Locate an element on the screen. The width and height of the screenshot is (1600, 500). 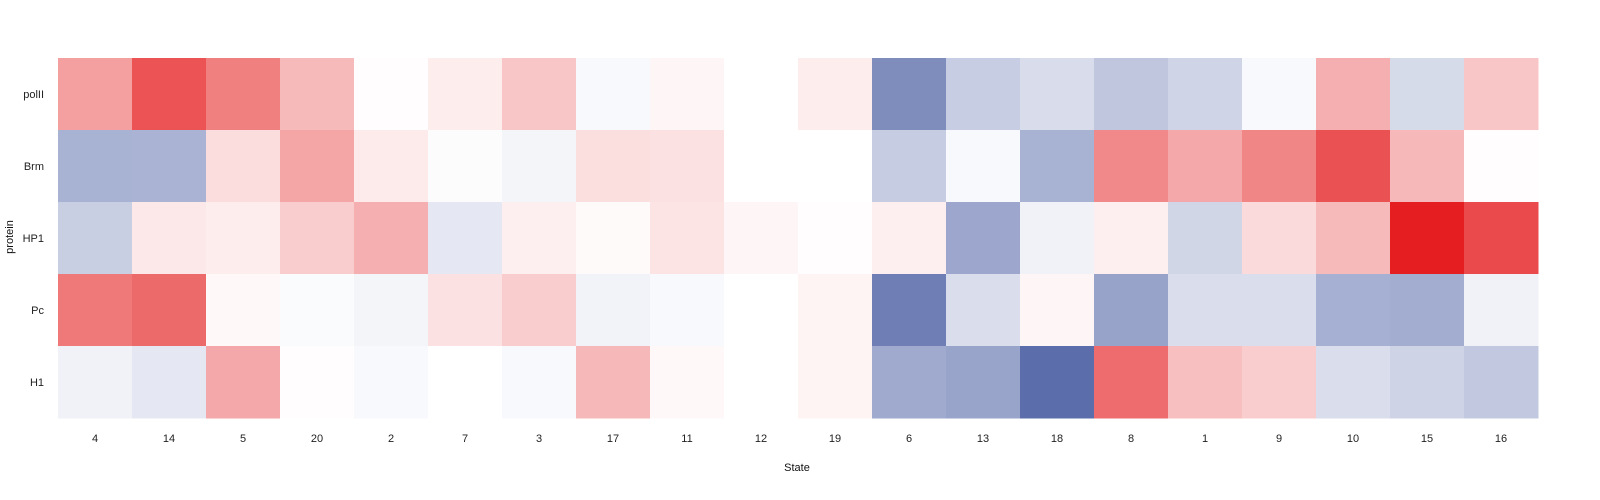
y-tick-label: polII is located at coordinates (33, 95).